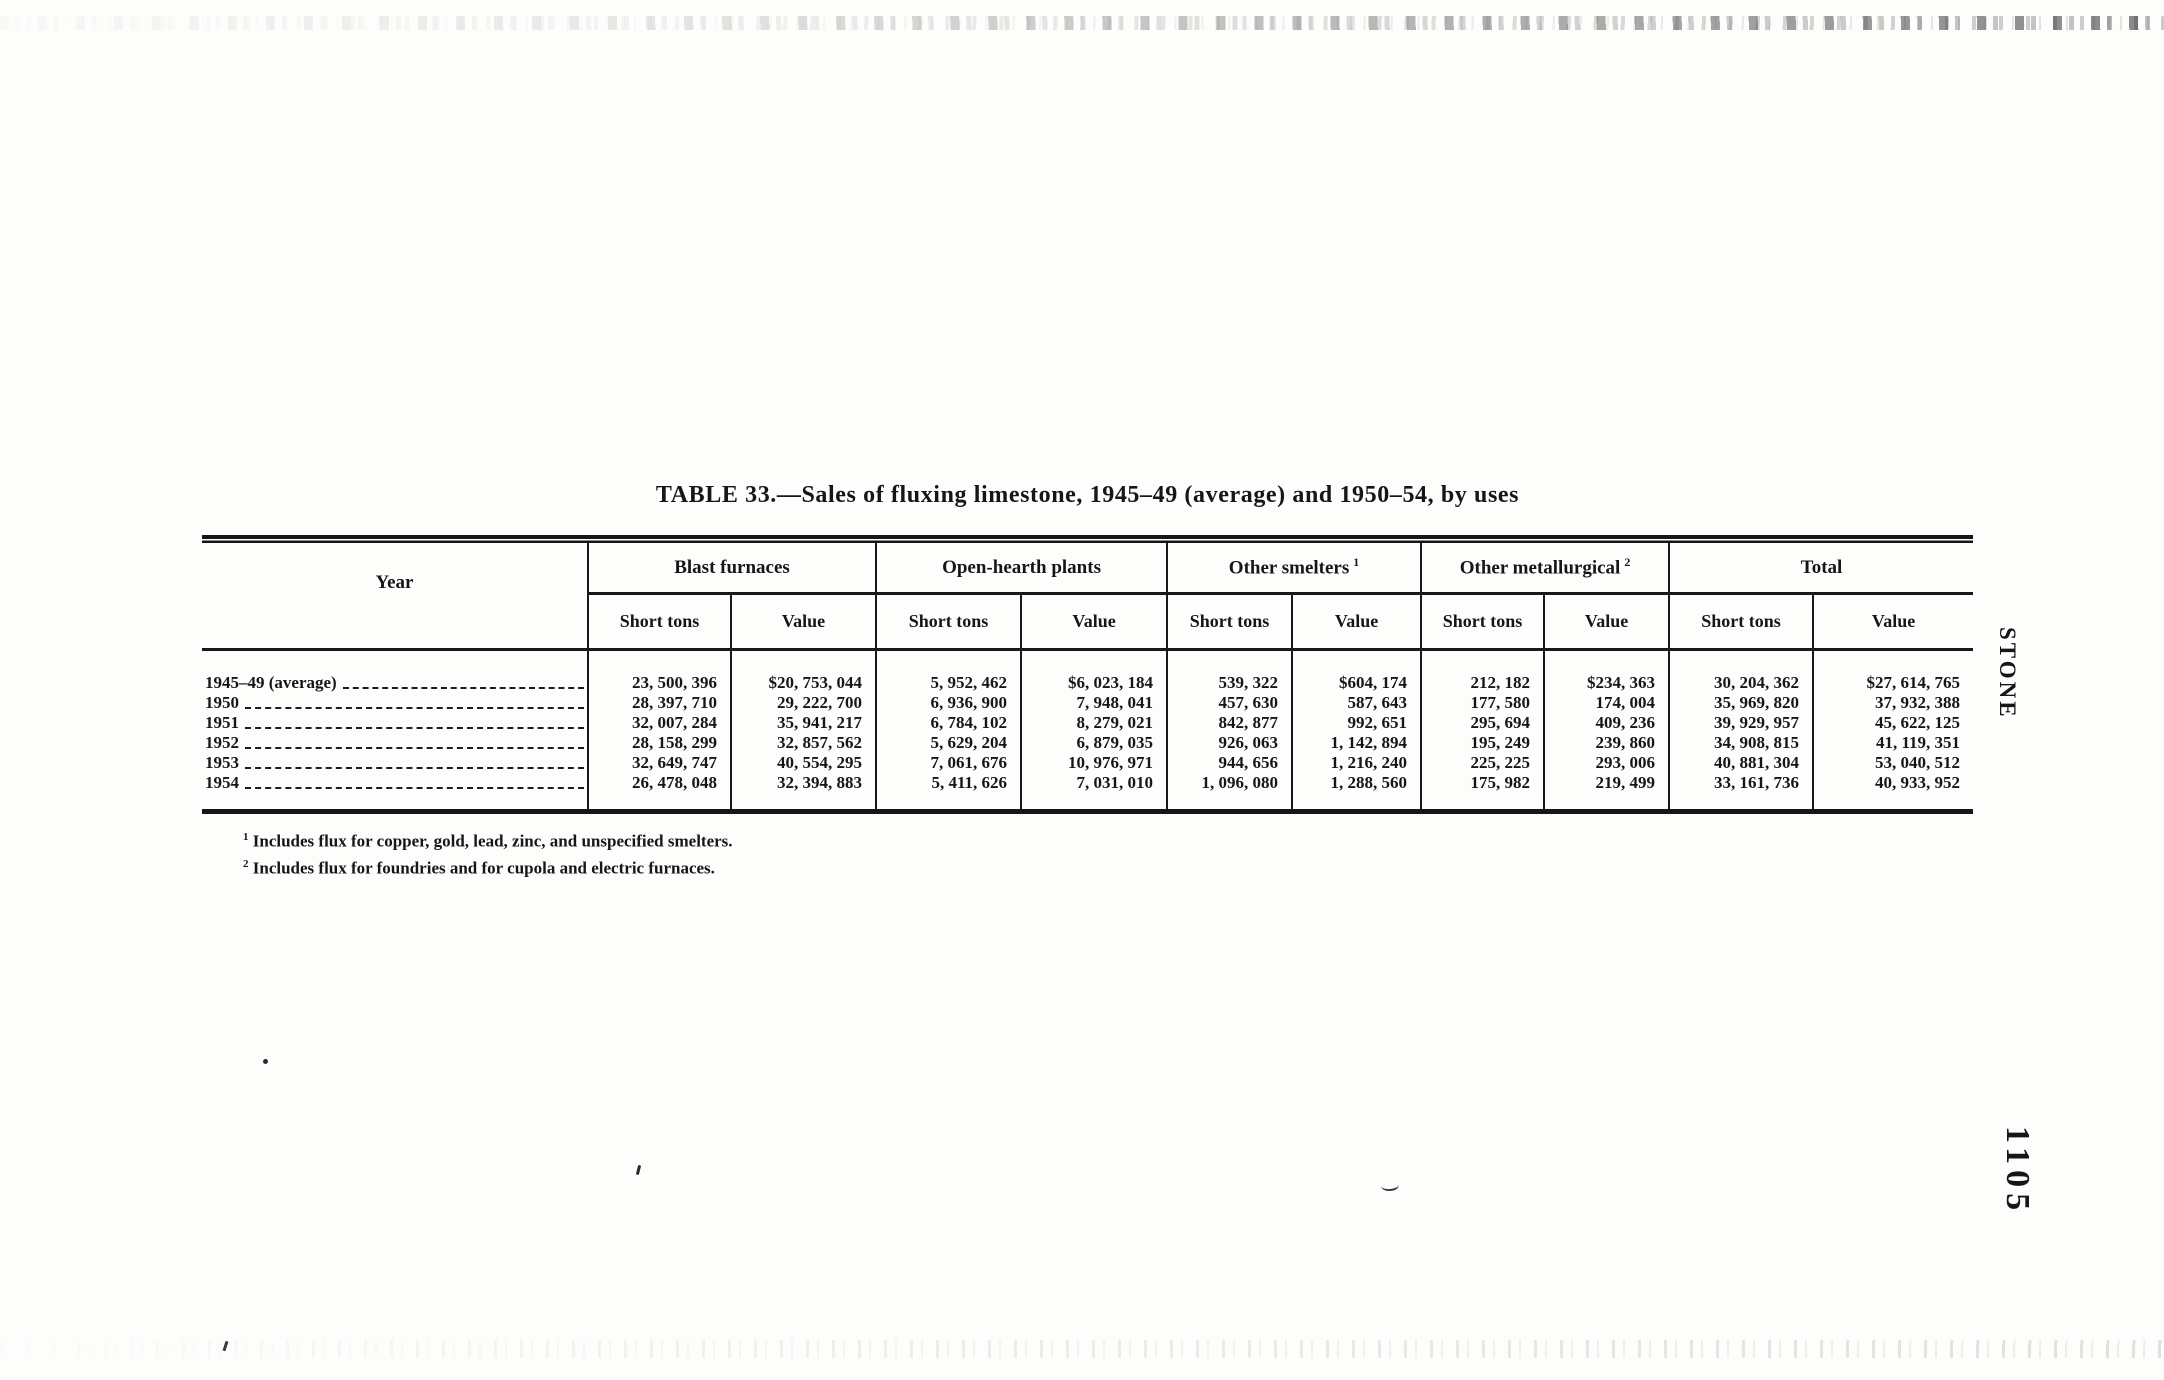  What do you see at coordinates (659, 671) in the screenshot?
I see `value-cell: 23, 500, 396` at bounding box center [659, 671].